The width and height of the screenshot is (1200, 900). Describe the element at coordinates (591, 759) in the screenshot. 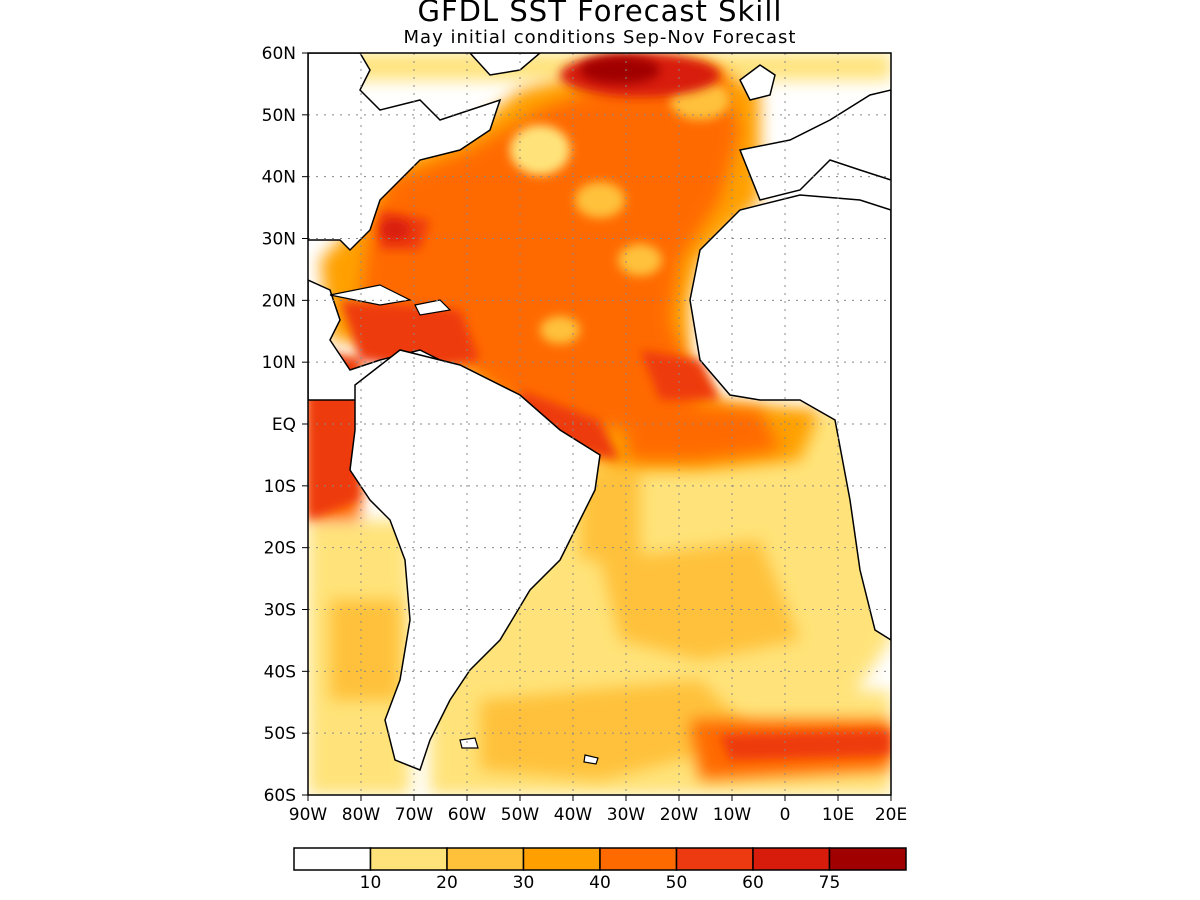

I see `south-georgia-land` at that location.